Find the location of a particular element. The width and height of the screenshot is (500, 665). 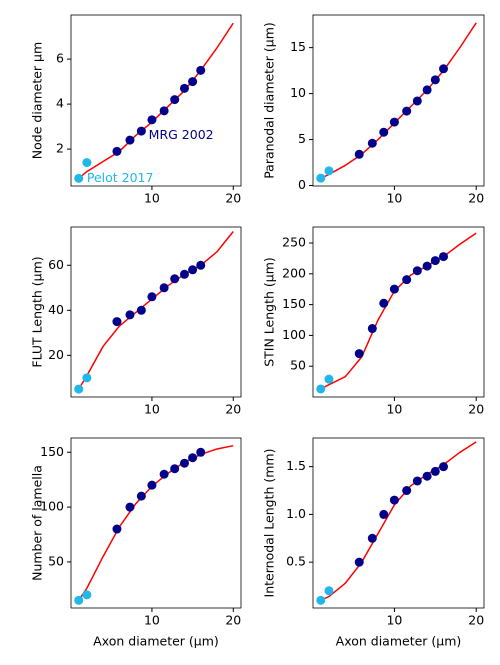

y-tick-label: 200 is located at coordinates (294, 272).